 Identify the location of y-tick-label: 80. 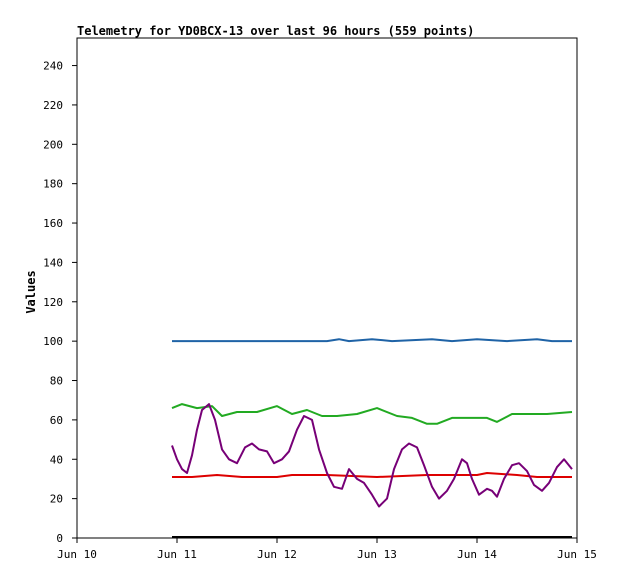
(56, 381).